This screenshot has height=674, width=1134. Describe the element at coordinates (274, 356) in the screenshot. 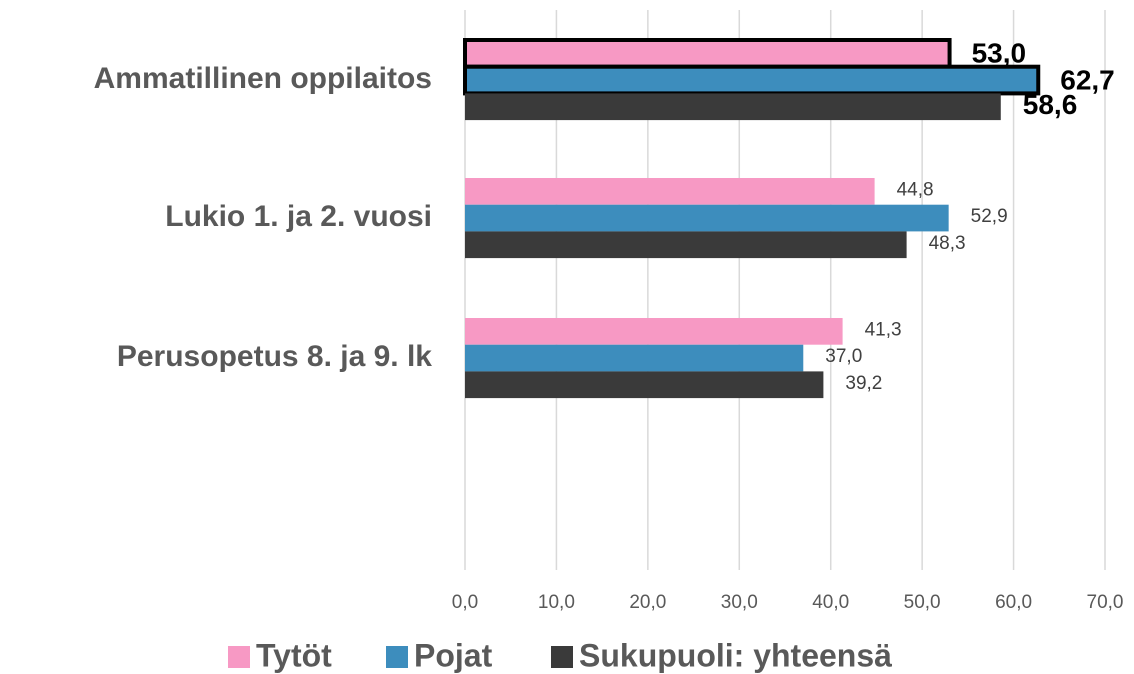

I see `category-label: Perusopetus 8. ja 9. lk` at that location.